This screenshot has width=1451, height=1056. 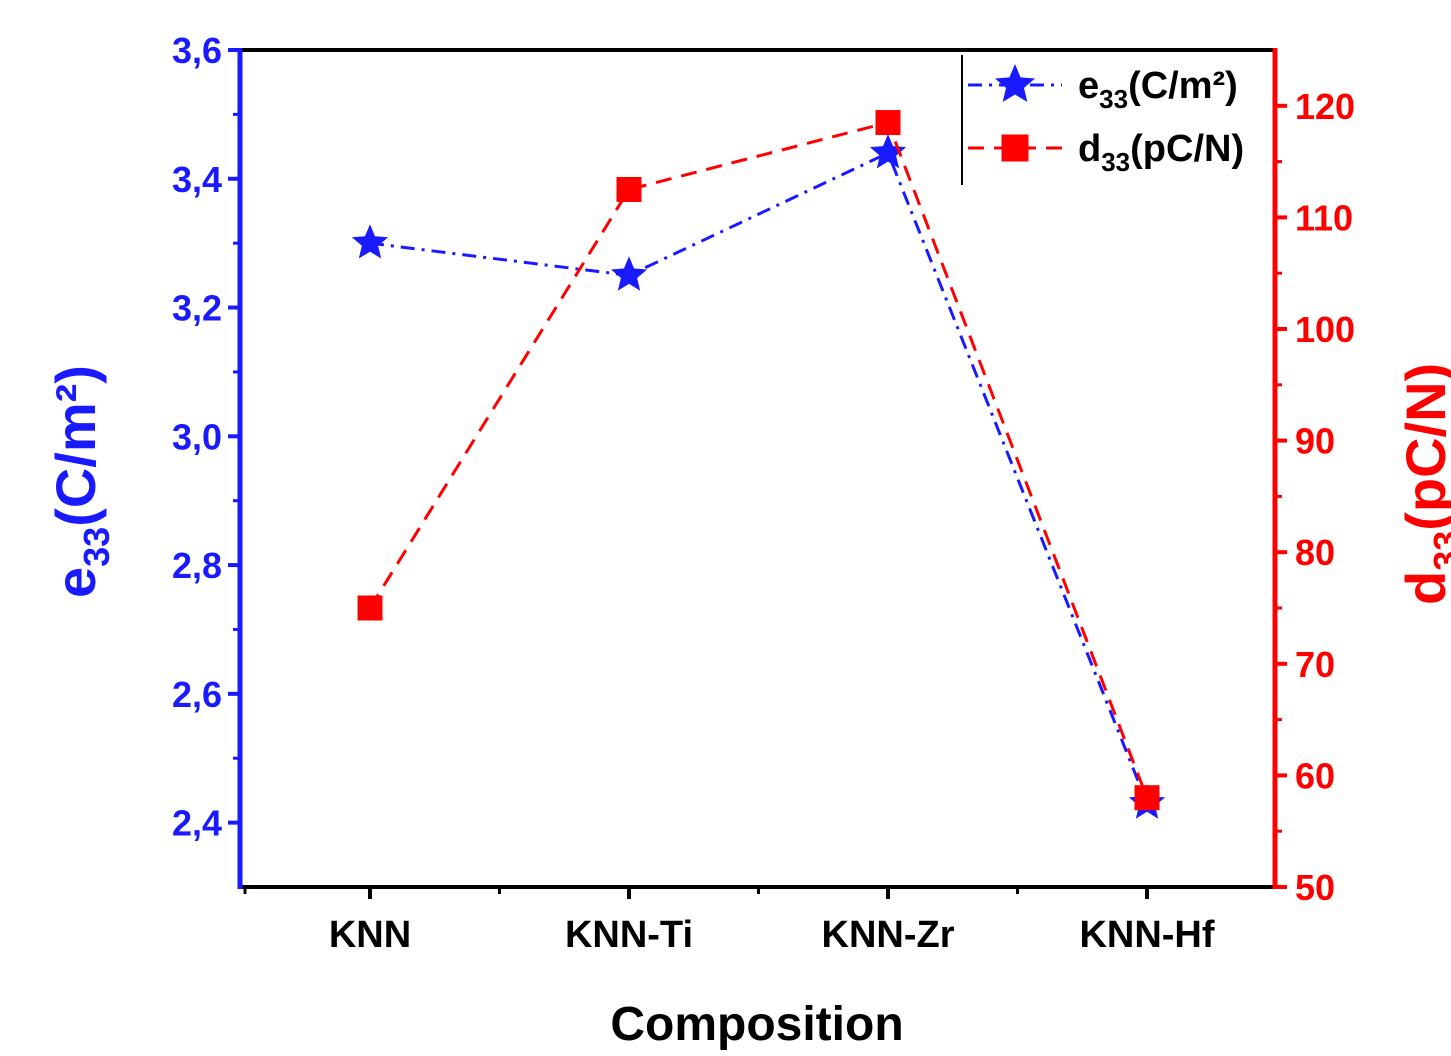 What do you see at coordinates (756, 1024) in the screenshot?
I see `x-axis-title: Composition` at bounding box center [756, 1024].